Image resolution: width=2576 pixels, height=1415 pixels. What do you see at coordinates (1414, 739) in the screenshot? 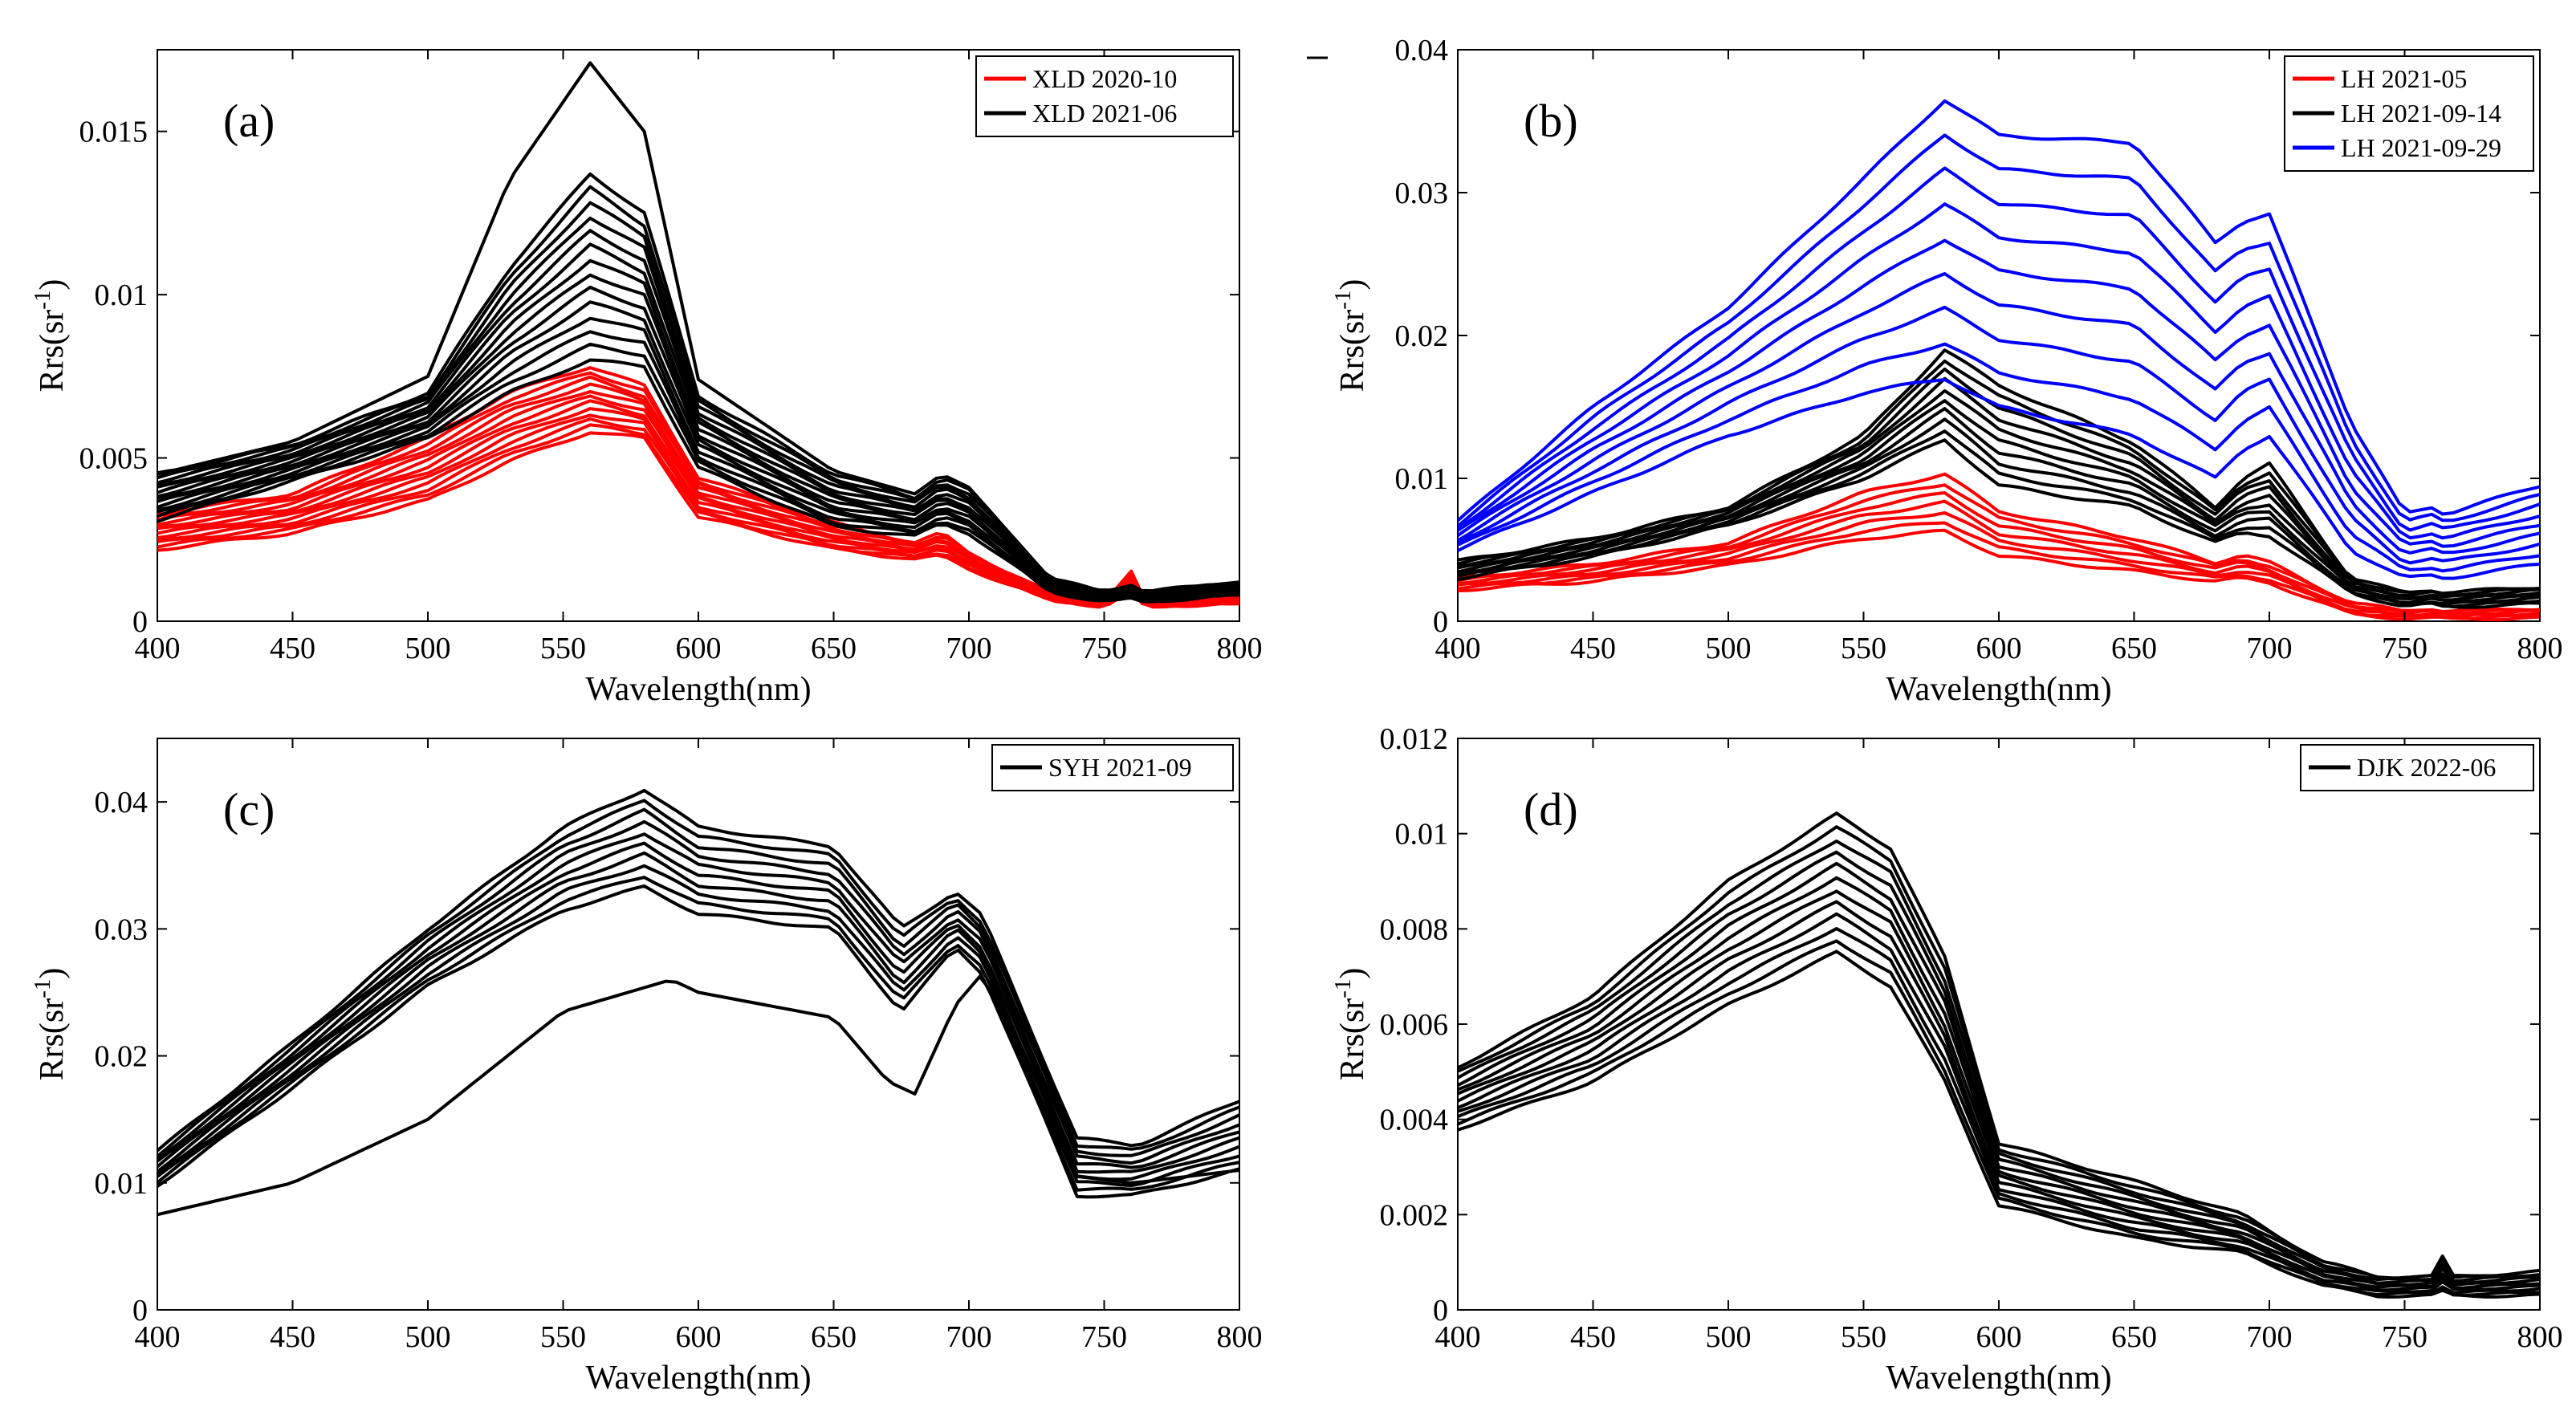
I see `y-tick-label: 0.012` at bounding box center [1414, 739].